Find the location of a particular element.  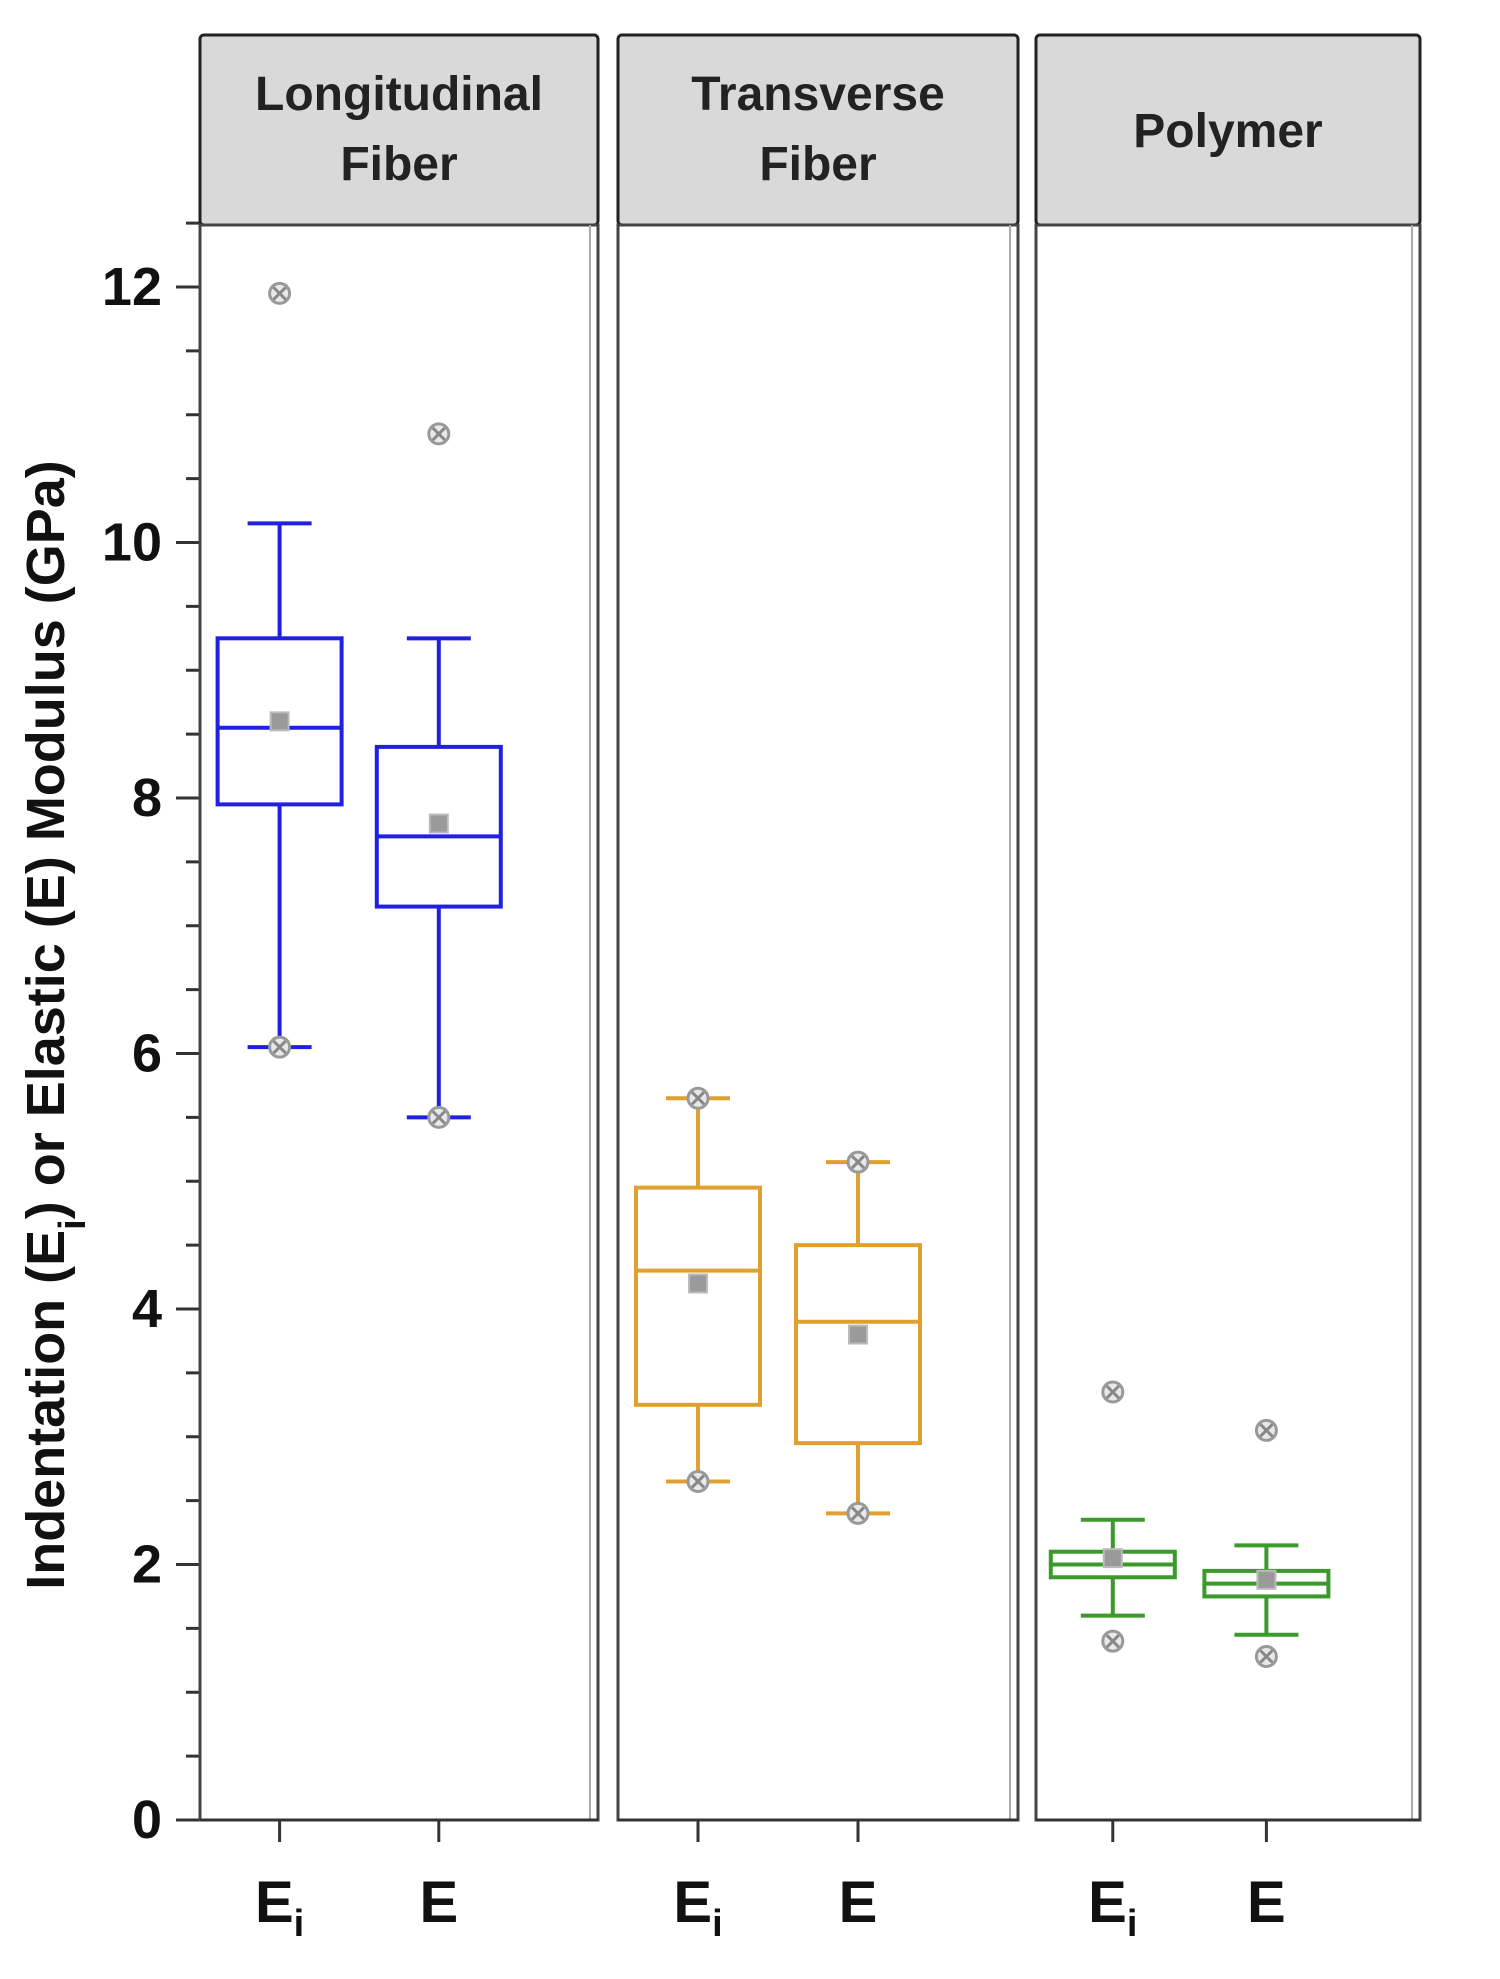

y-tick-label: 10 is located at coordinates (132, 543).